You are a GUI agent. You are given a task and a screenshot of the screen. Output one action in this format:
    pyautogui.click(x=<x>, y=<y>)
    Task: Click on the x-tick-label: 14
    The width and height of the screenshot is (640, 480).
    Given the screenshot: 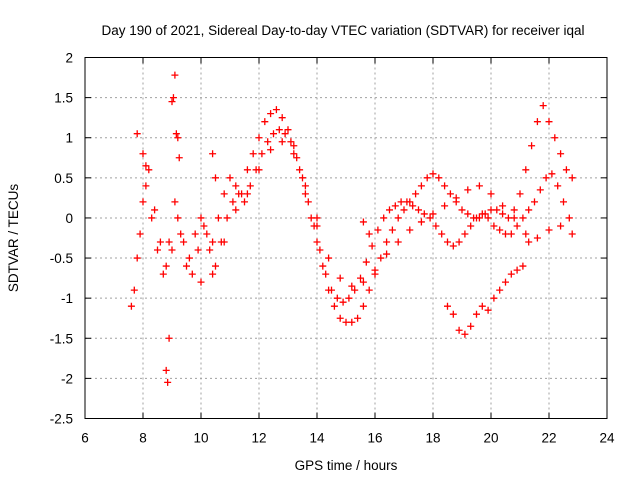 What is the action you would take?
    pyautogui.click(x=317, y=438)
    